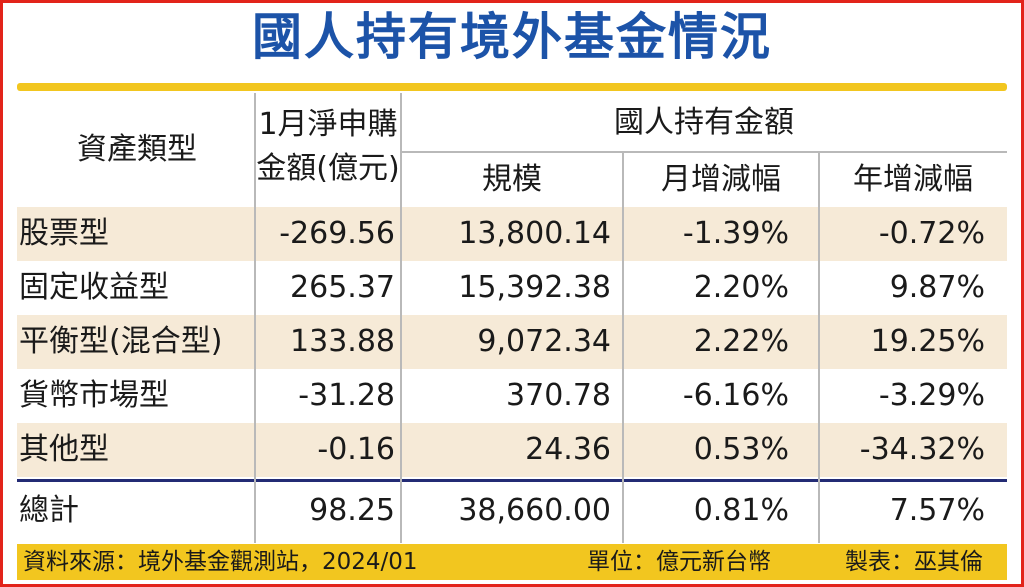  What do you see at coordinates (346, 395) in the screenshot?
I see `cell-net-subscription: -31.28` at bounding box center [346, 395].